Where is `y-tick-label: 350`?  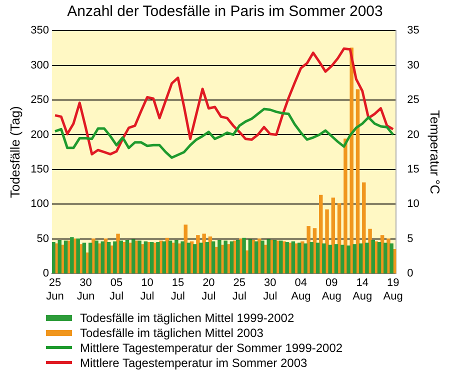
y-tick-label: 350 is located at coordinates (39, 30).